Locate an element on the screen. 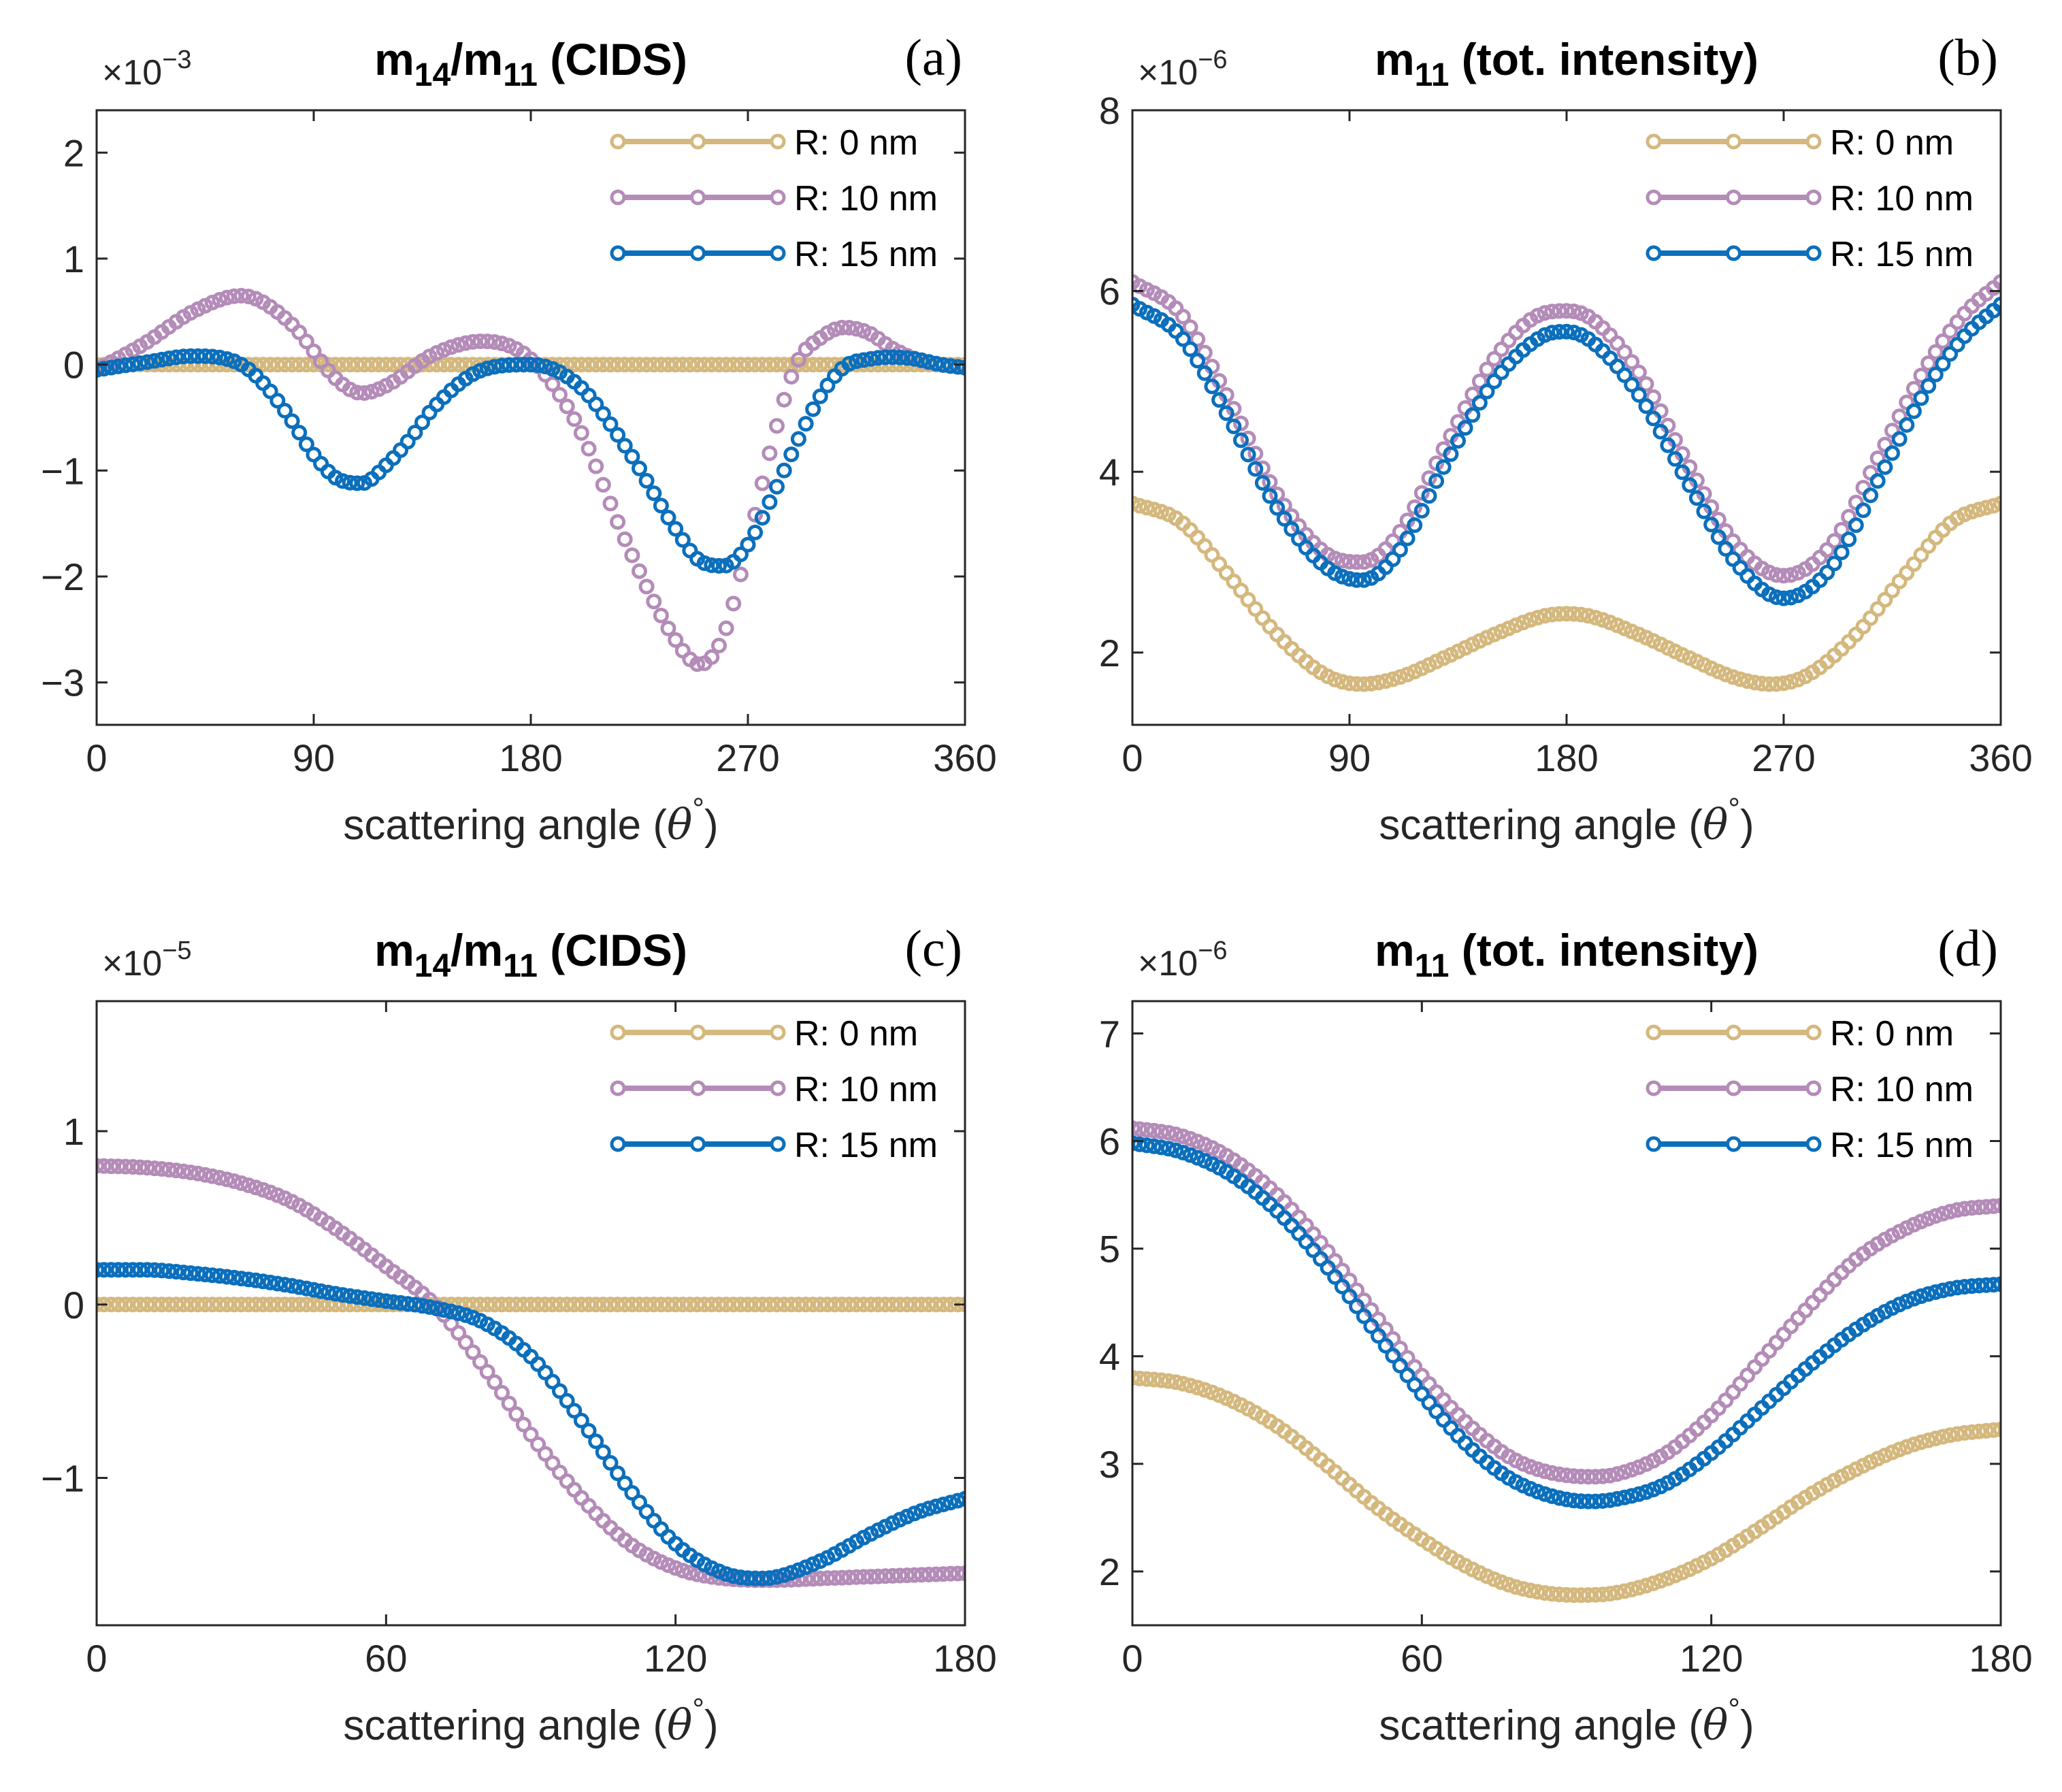 The image size is (2062, 1792). legend-label: R: 10 nm is located at coordinates (866, 1090).